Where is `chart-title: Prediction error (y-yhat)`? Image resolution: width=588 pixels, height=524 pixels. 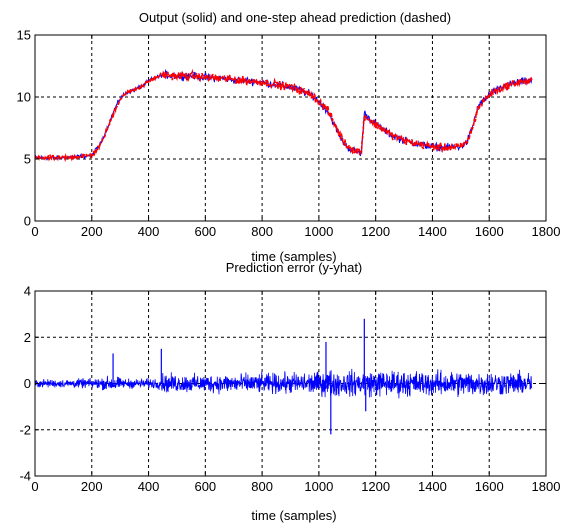
chart-title: Prediction error (y-yhat) is located at coordinates (294, 267).